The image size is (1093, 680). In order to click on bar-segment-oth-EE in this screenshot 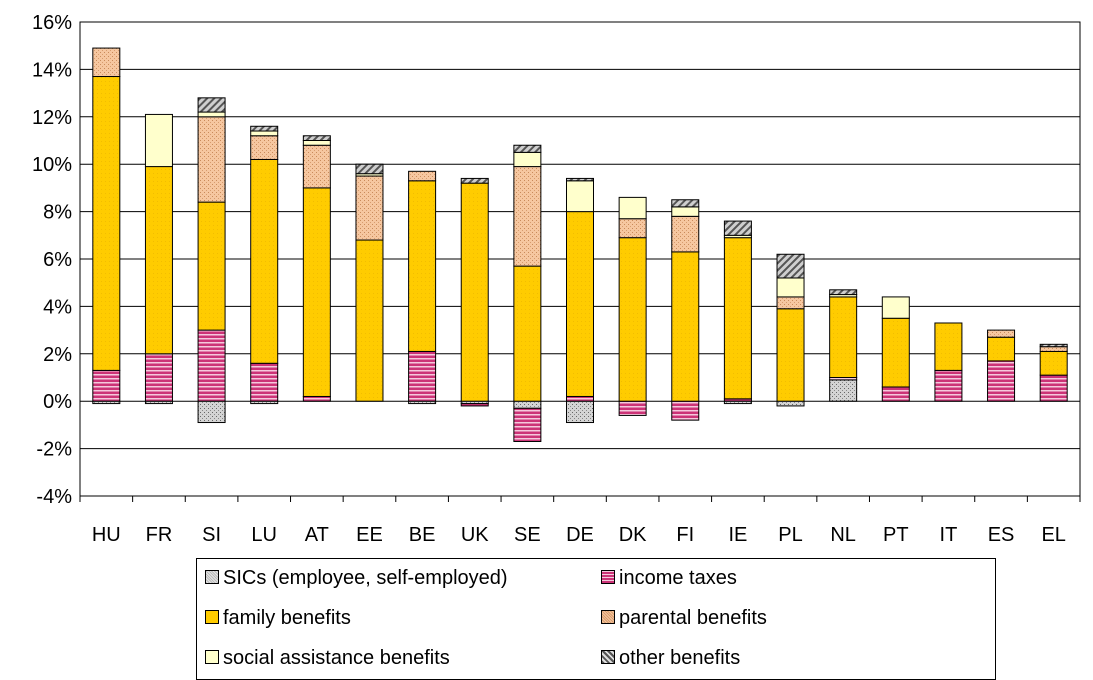, I will do `click(369, 169)`.